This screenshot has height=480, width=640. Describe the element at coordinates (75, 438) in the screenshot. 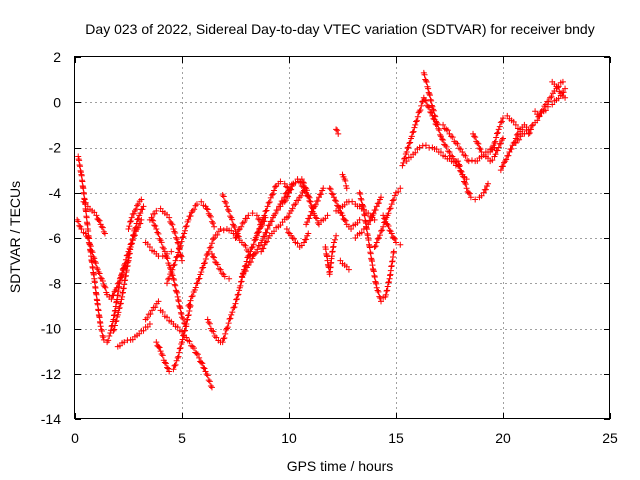

I see `x-tick-label: 0` at that location.